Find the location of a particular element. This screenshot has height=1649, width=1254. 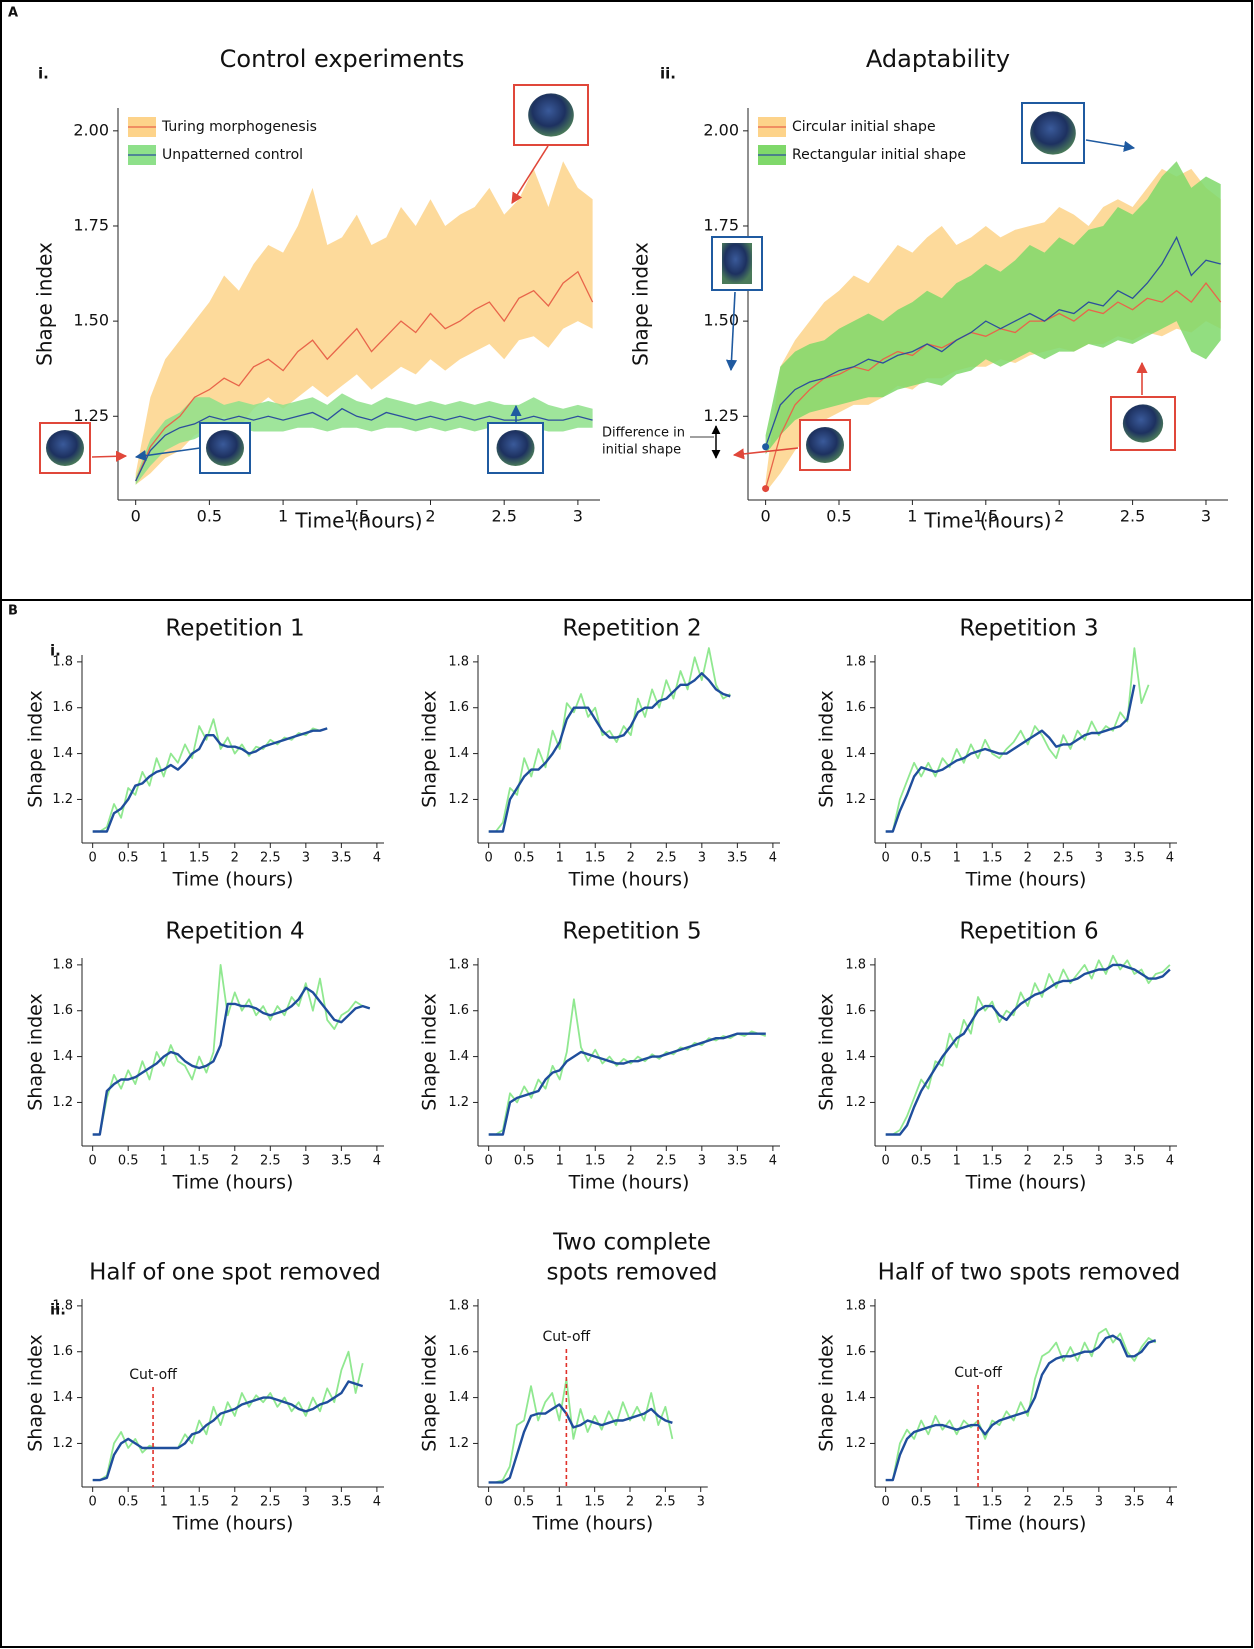

chart-title: Repetition 3 is located at coordinates (1028, 629).